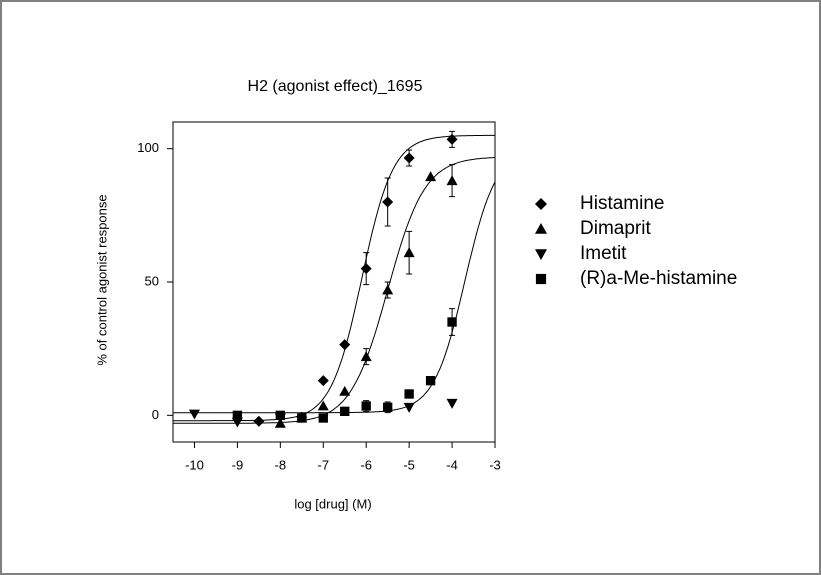 This screenshot has width=821, height=575. Describe the element at coordinates (335, 86) in the screenshot. I see `chart-title: H2 (agonist effect)_1695` at that location.